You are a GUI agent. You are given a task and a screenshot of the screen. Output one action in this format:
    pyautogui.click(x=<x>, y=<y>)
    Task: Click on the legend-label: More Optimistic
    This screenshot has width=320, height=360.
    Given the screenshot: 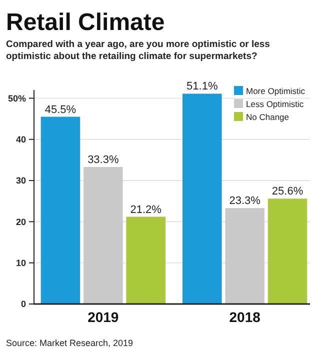 What is the action you would take?
    pyautogui.click(x=276, y=91)
    